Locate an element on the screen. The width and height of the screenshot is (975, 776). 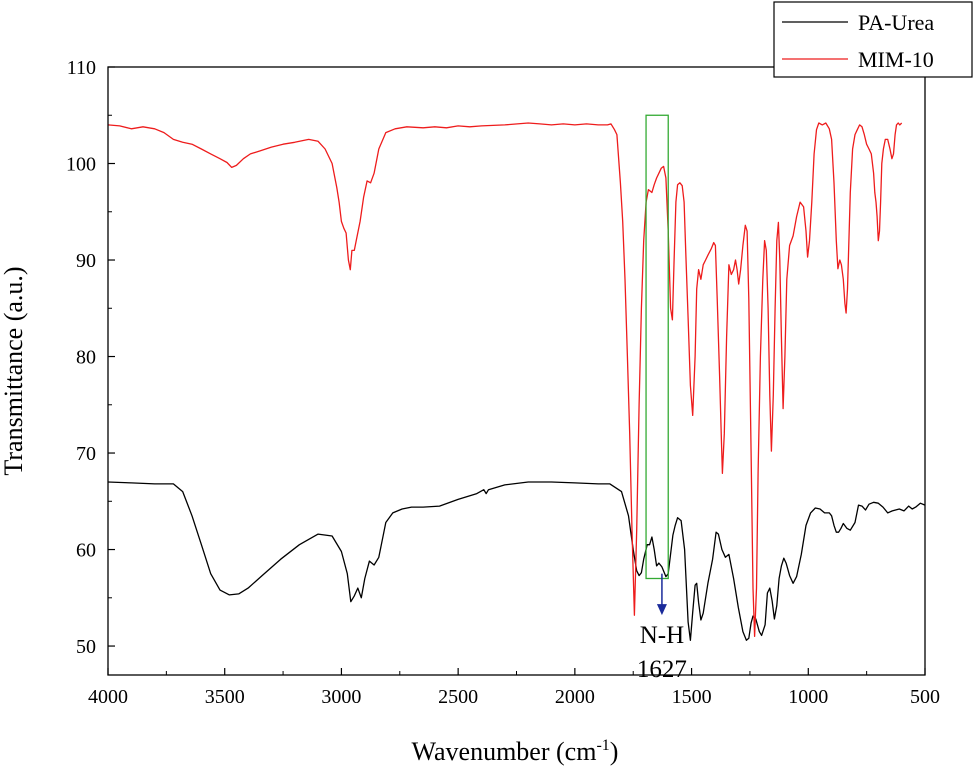
y-axis-ticks: 50 60 70 80 90 100 110 is located at coordinates (90, 357).